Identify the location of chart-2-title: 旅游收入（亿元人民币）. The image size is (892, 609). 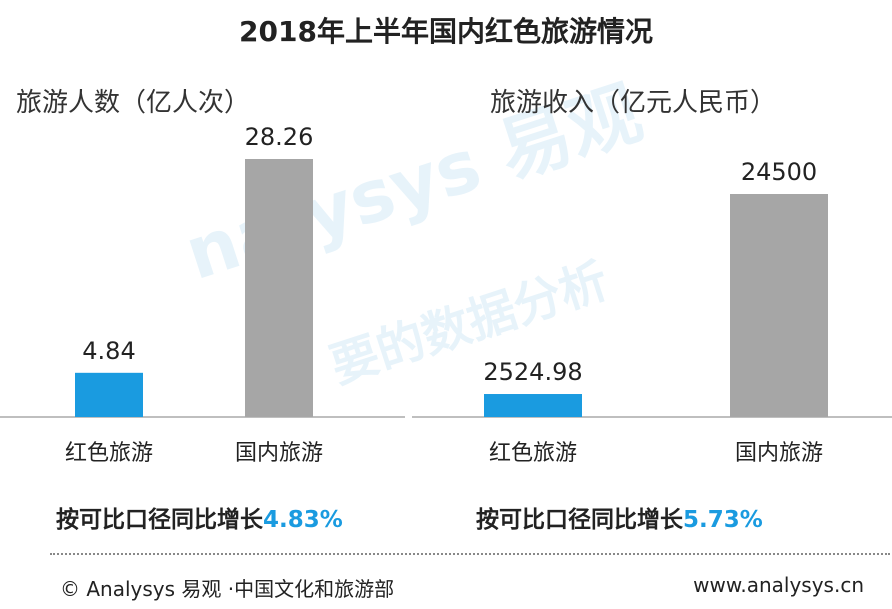
(633, 103).